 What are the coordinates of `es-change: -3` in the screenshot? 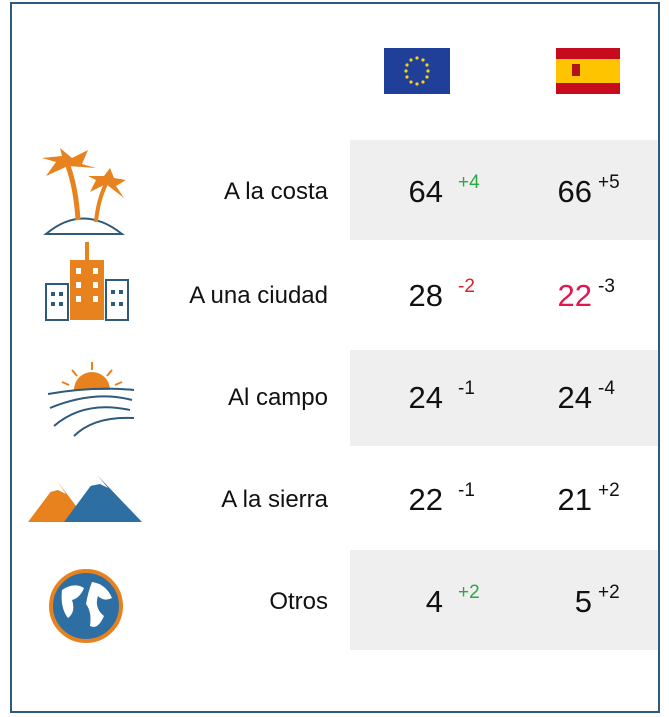 It's located at (606, 287).